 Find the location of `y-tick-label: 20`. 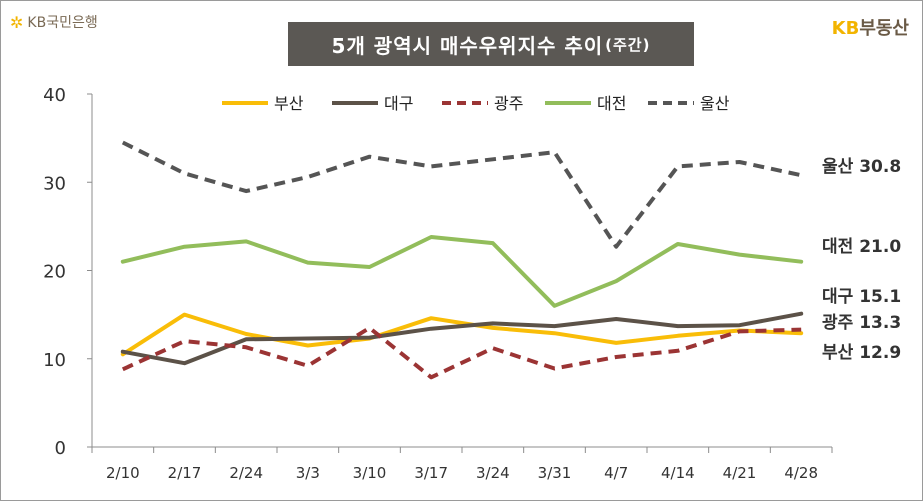

y-tick-label: 20 is located at coordinates (54, 272).